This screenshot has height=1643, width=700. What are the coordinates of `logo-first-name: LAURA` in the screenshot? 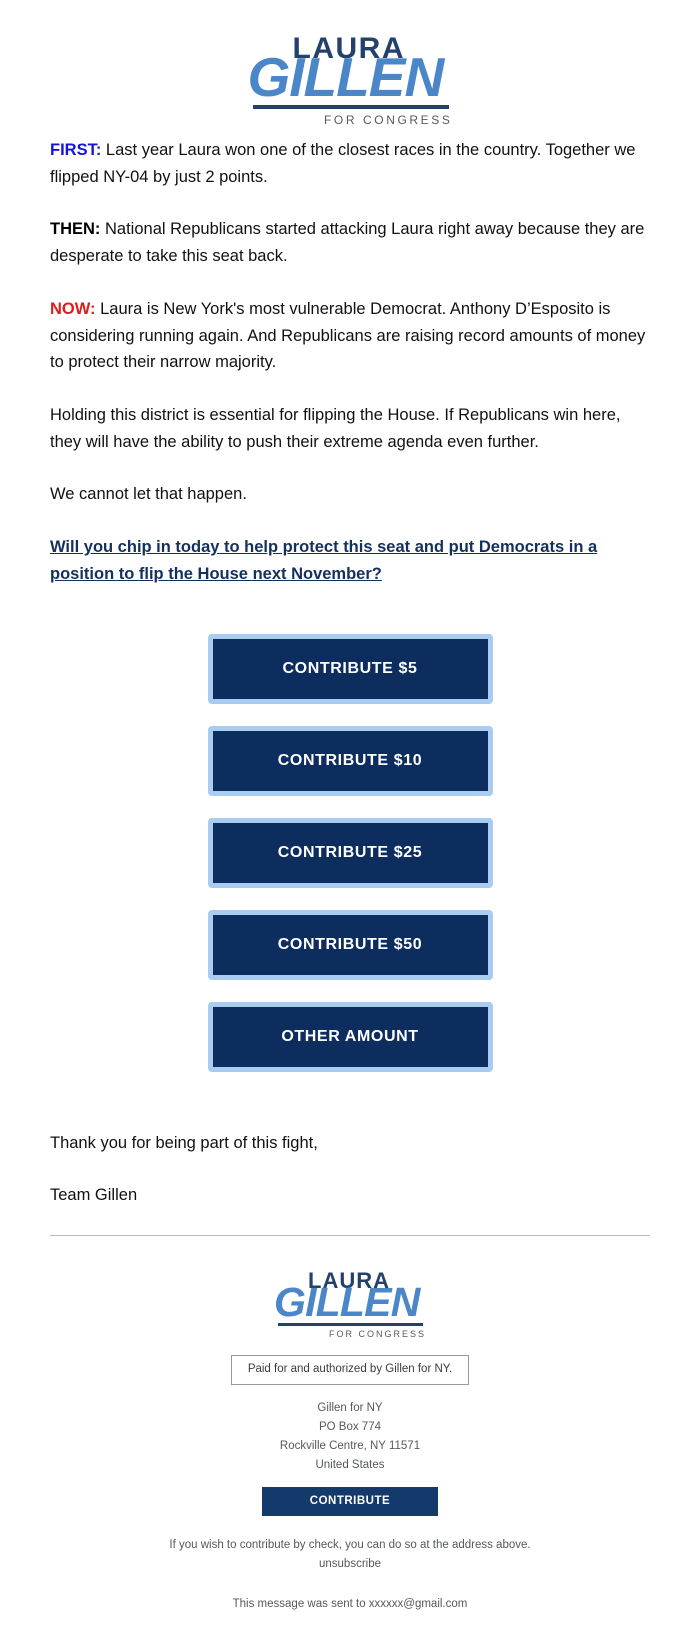 It's located at (348, 48).